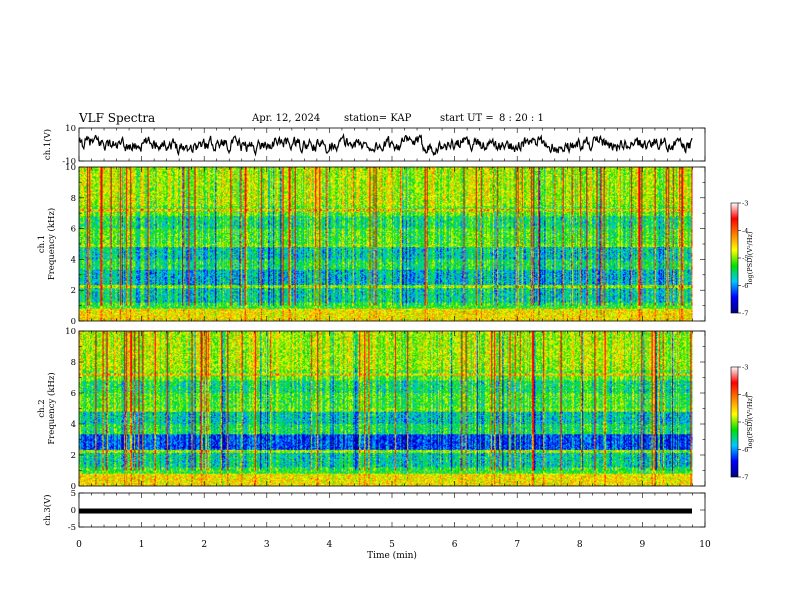  What do you see at coordinates (117, 118) in the screenshot?
I see `figure-title: VLF Spectra` at bounding box center [117, 118].